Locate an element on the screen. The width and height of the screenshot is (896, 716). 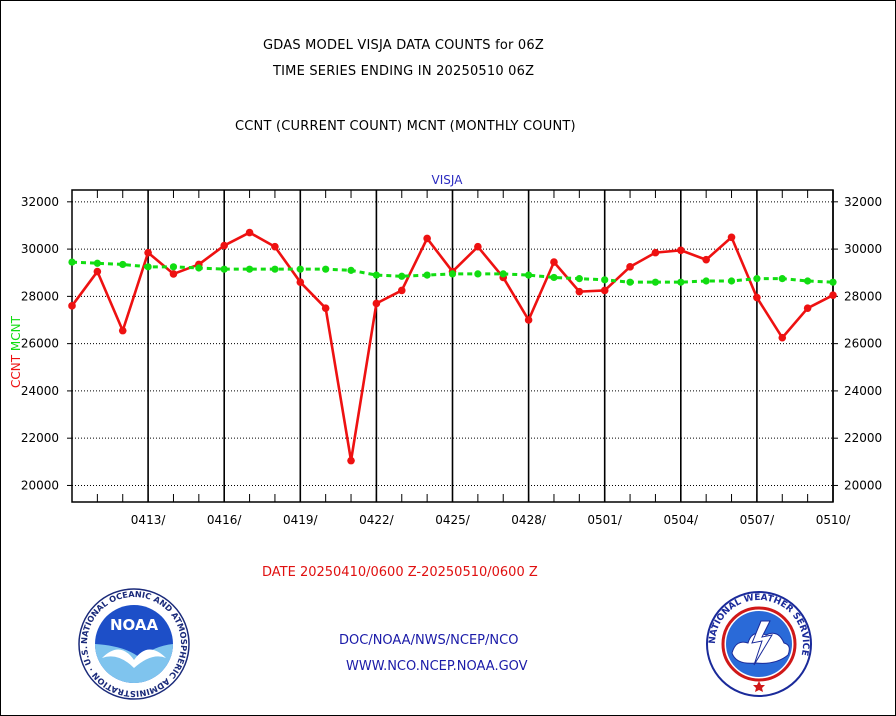
y-tick-label-right: 22000 is located at coordinates (863, 438).